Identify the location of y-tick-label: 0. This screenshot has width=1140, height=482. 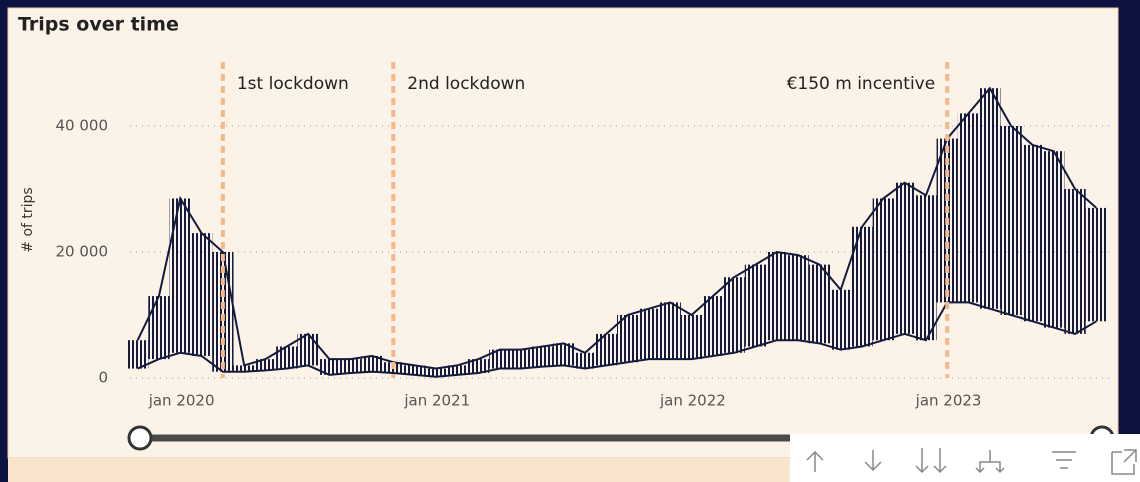
(103, 378).